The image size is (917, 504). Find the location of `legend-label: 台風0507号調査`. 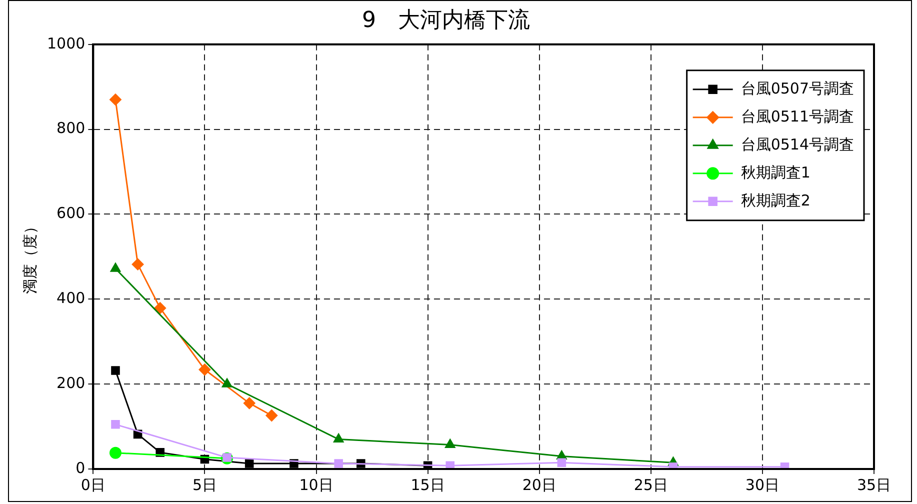

legend-label: 台風0507号調査 is located at coordinates (797, 88).